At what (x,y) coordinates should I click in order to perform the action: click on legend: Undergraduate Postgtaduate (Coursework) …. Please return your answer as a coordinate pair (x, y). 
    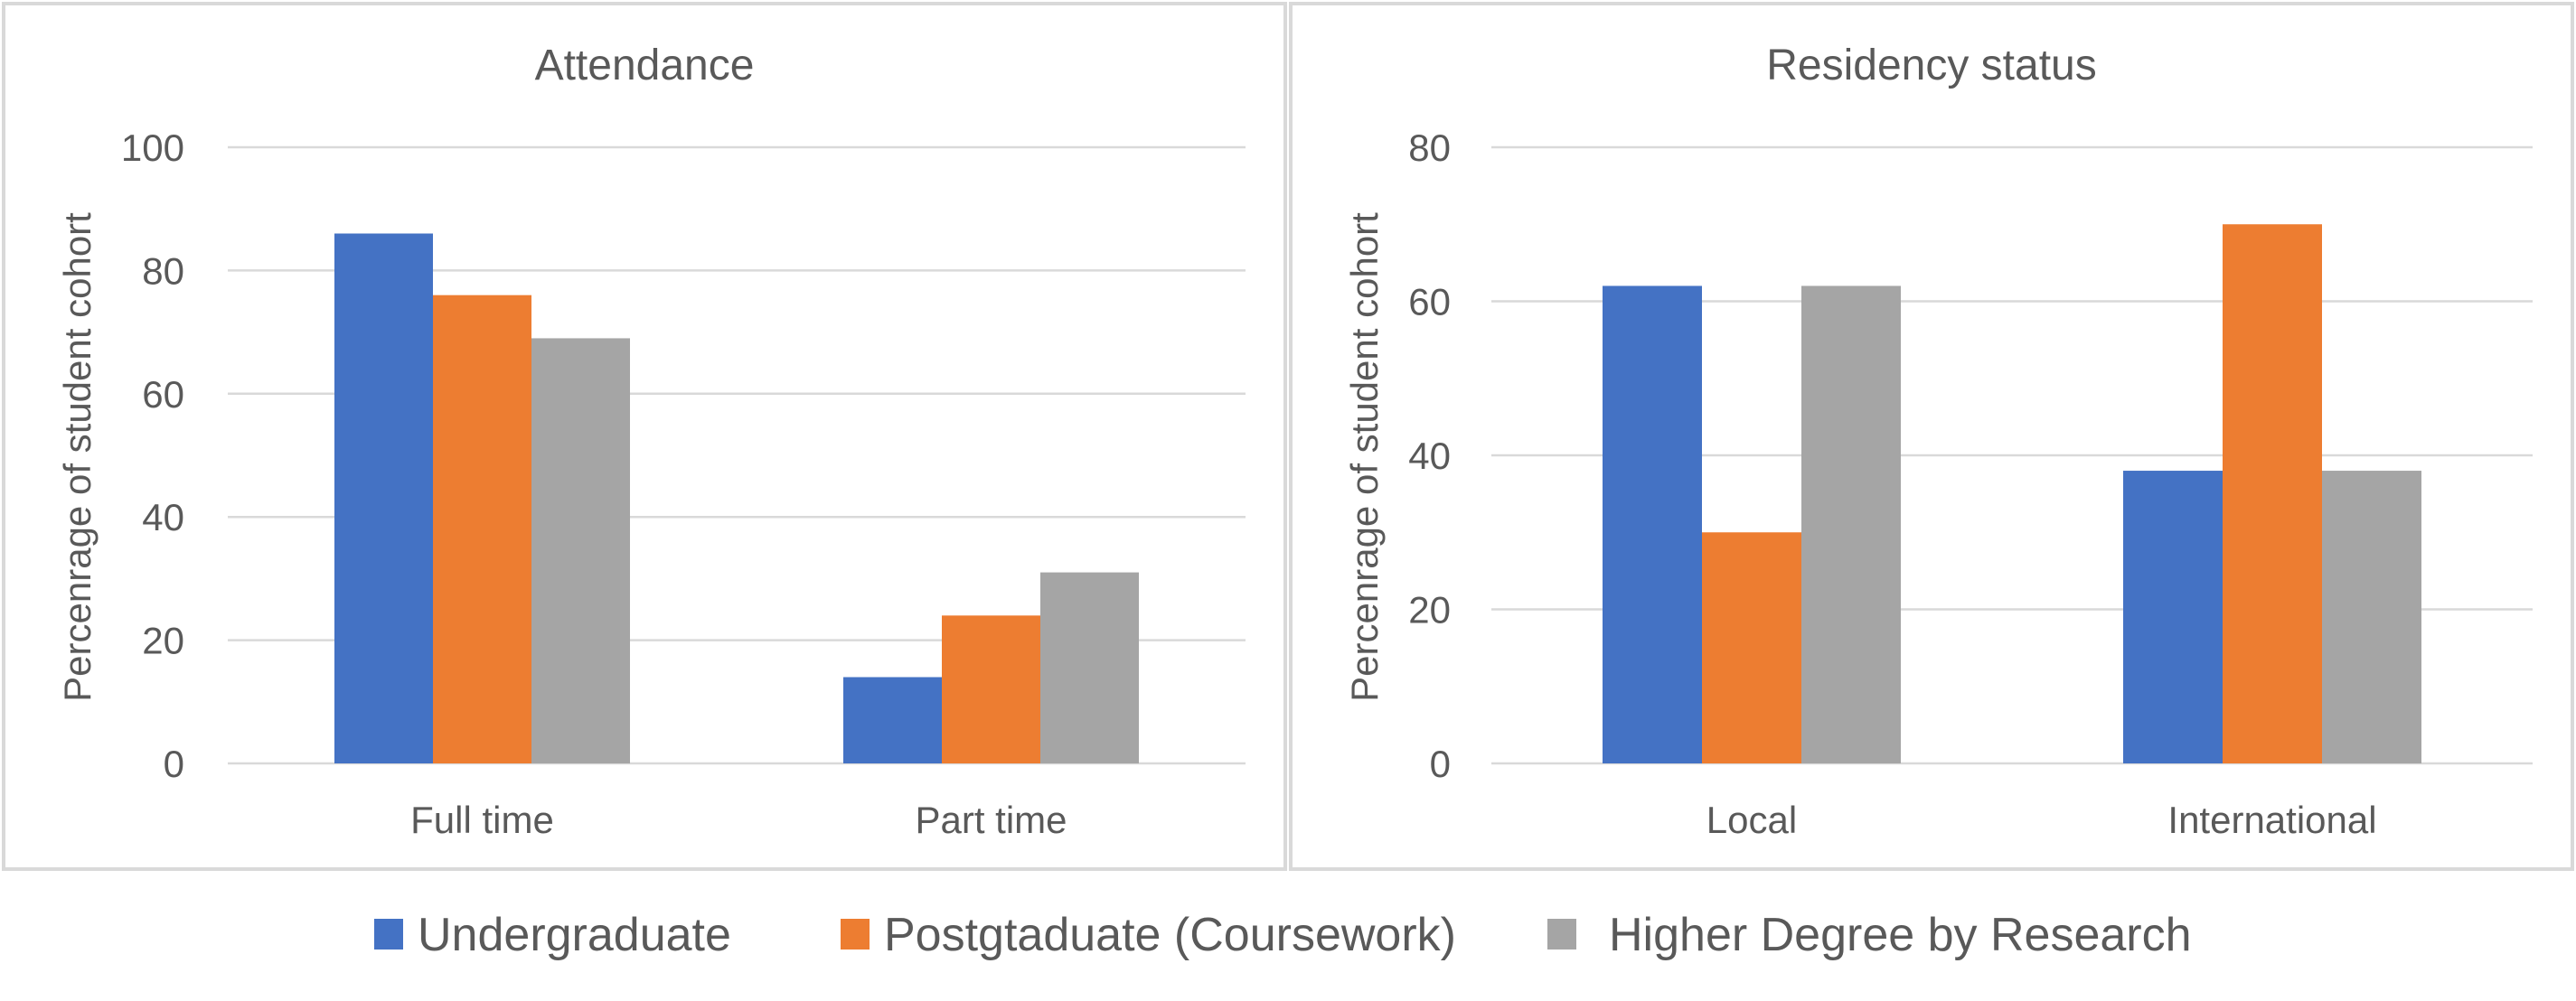
    Looking at the image, I should click on (1283, 935).